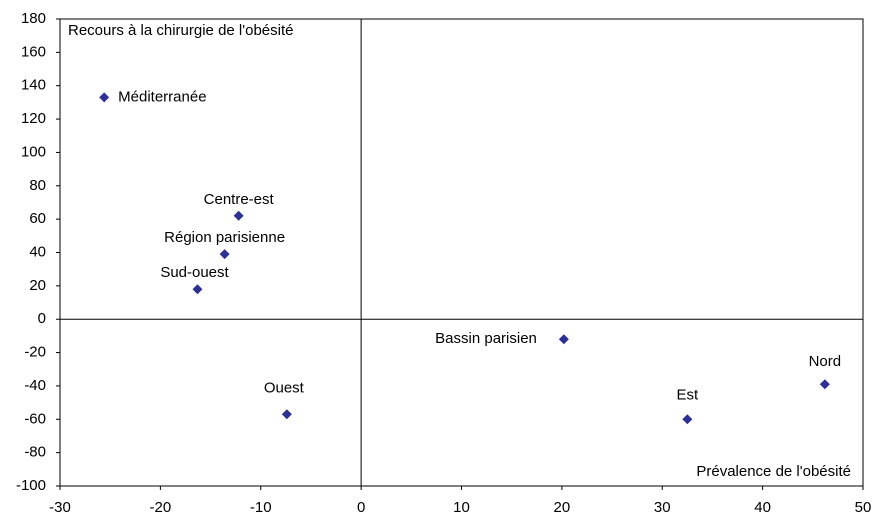 This screenshot has width=882, height=525. What do you see at coordinates (33, 51) in the screenshot?
I see `y-tick-label: 160` at bounding box center [33, 51].